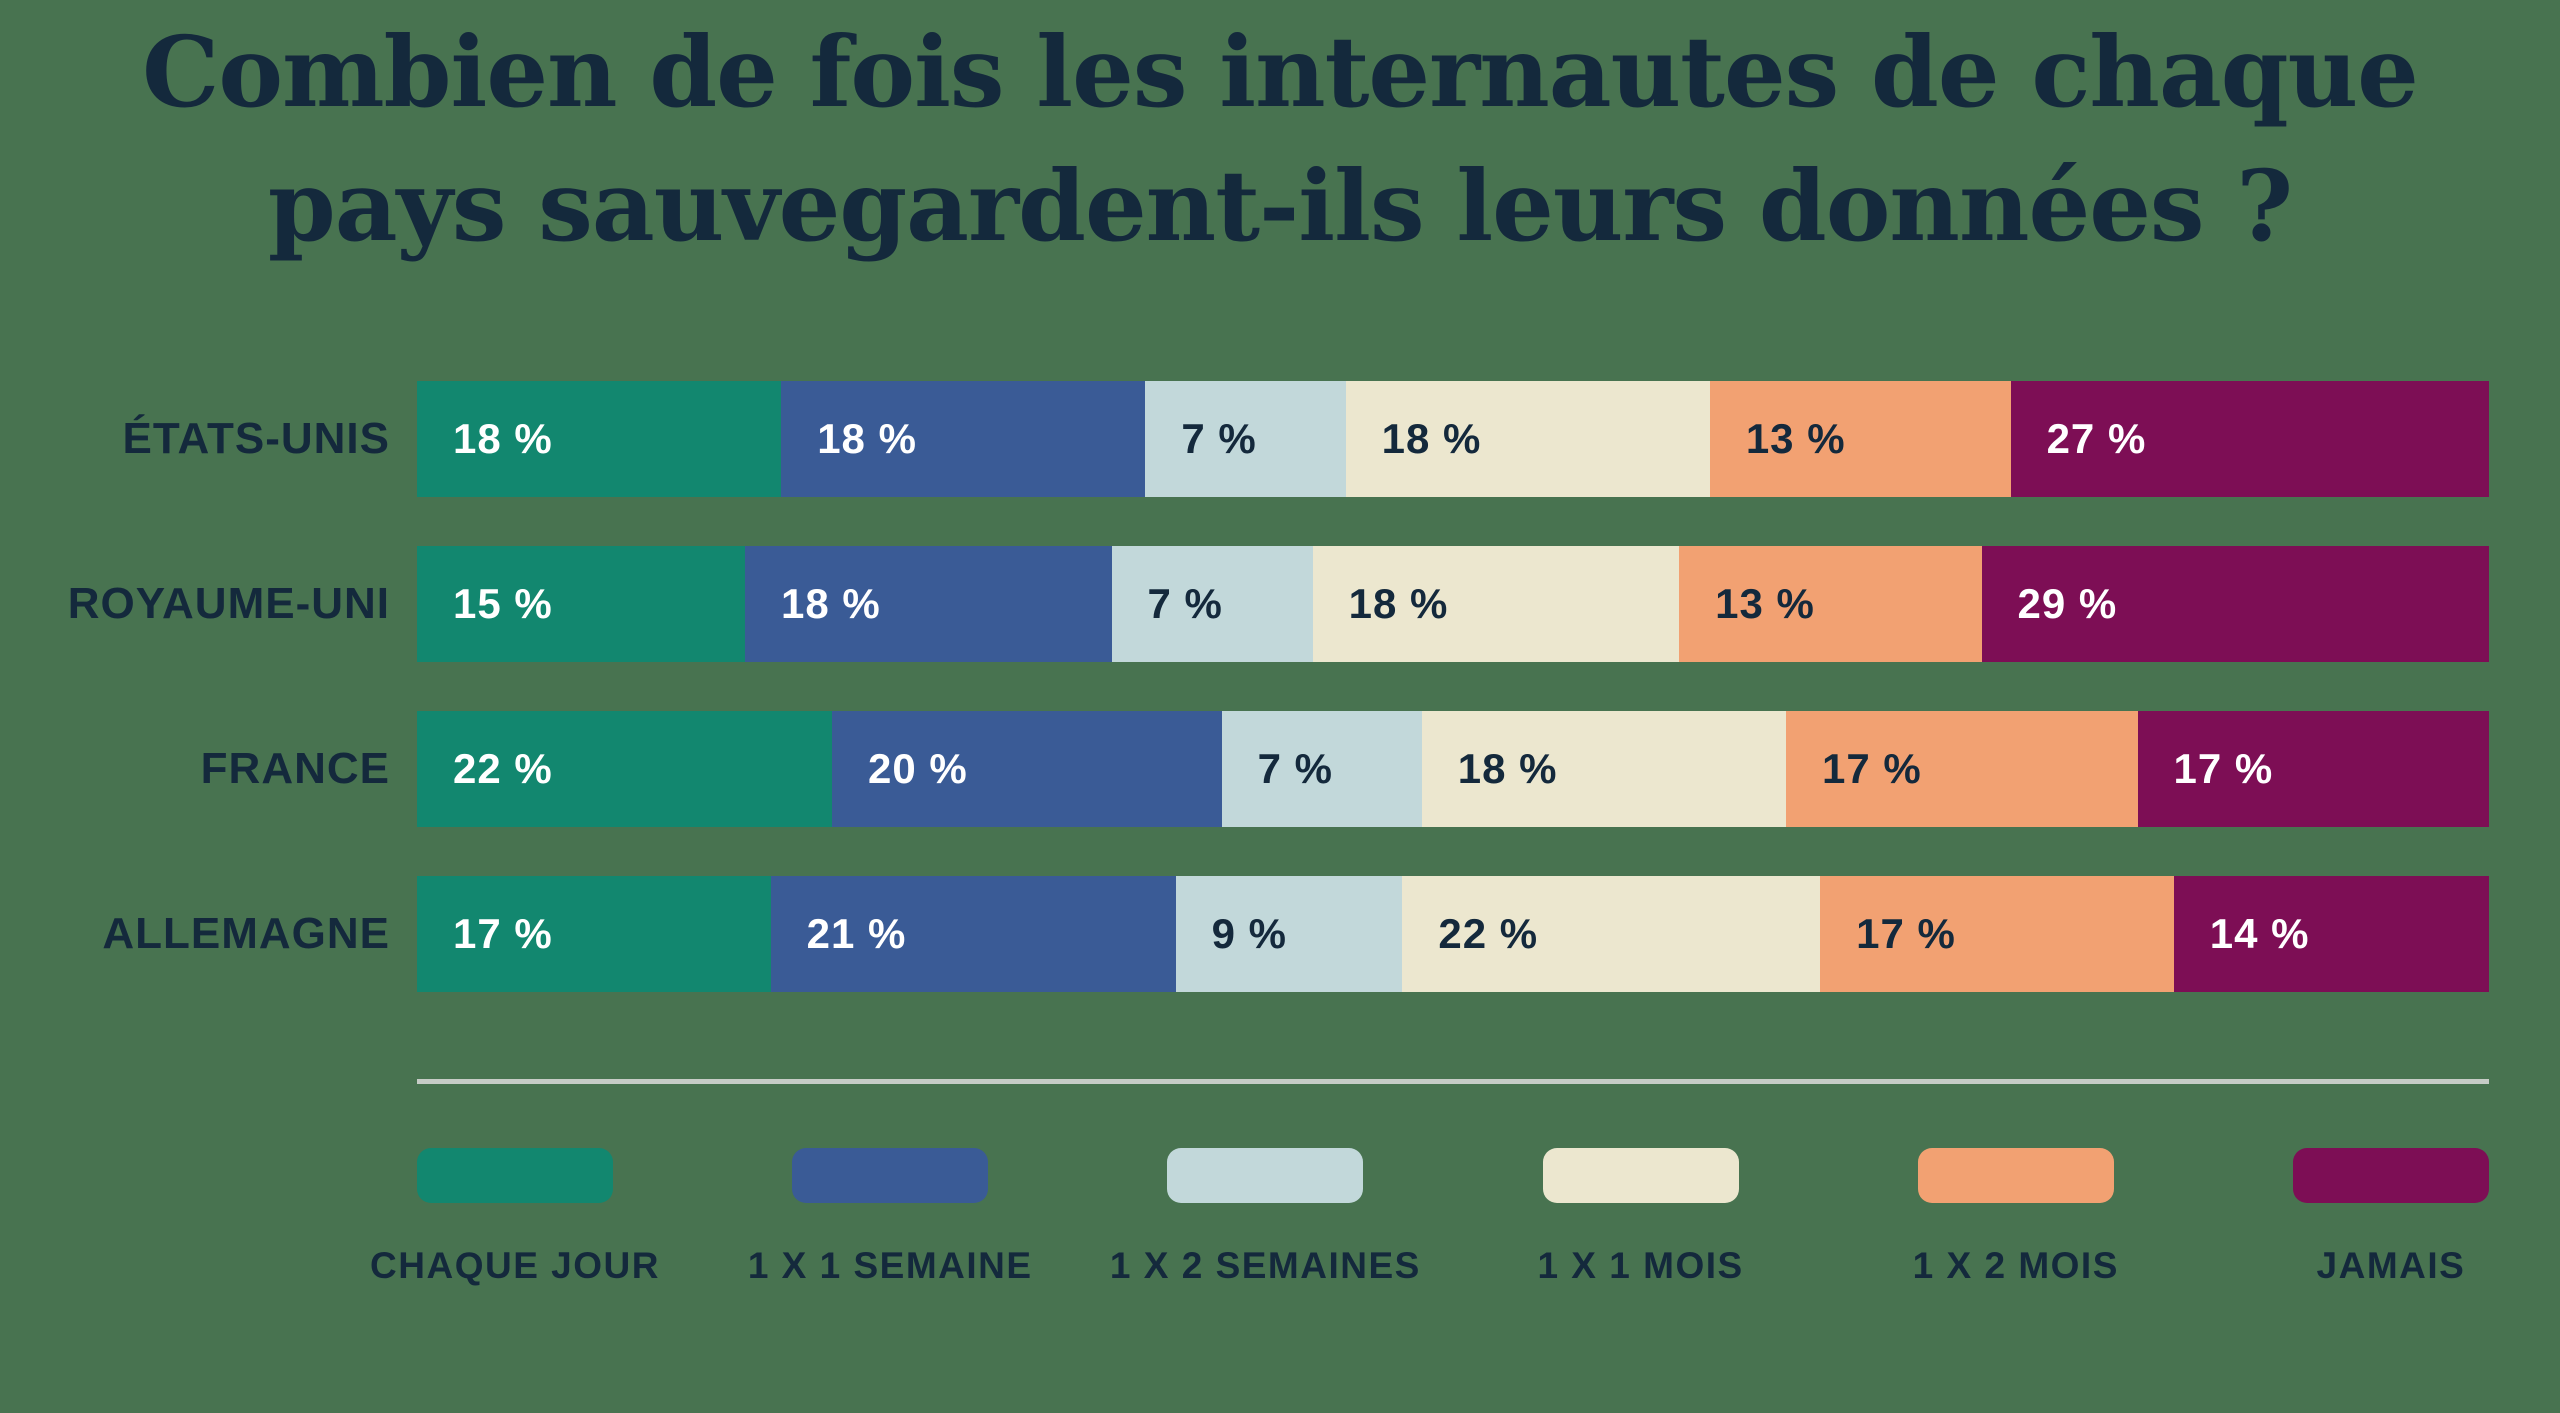  I want to click on chart-row: ALLEMAGNE 17 % 21 % 9 % 22 % 17 % 14 %, so click(1244, 934).